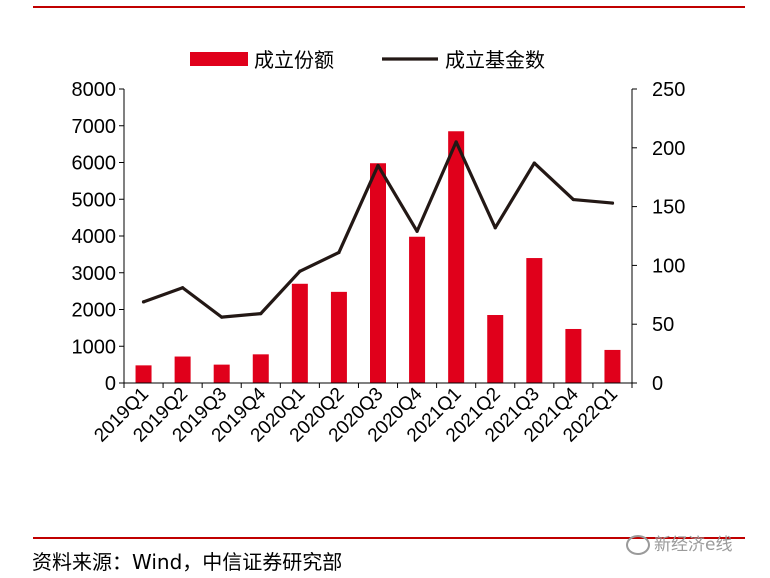  Describe the element at coordinates (668, 149) in the screenshot. I see `right-tick-label: 200` at that location.